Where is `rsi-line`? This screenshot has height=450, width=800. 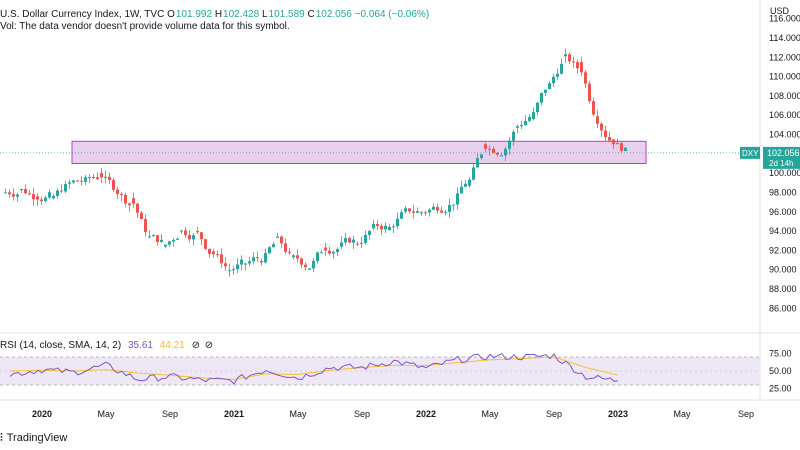
rsi-line is located at coordinates (314, 368).